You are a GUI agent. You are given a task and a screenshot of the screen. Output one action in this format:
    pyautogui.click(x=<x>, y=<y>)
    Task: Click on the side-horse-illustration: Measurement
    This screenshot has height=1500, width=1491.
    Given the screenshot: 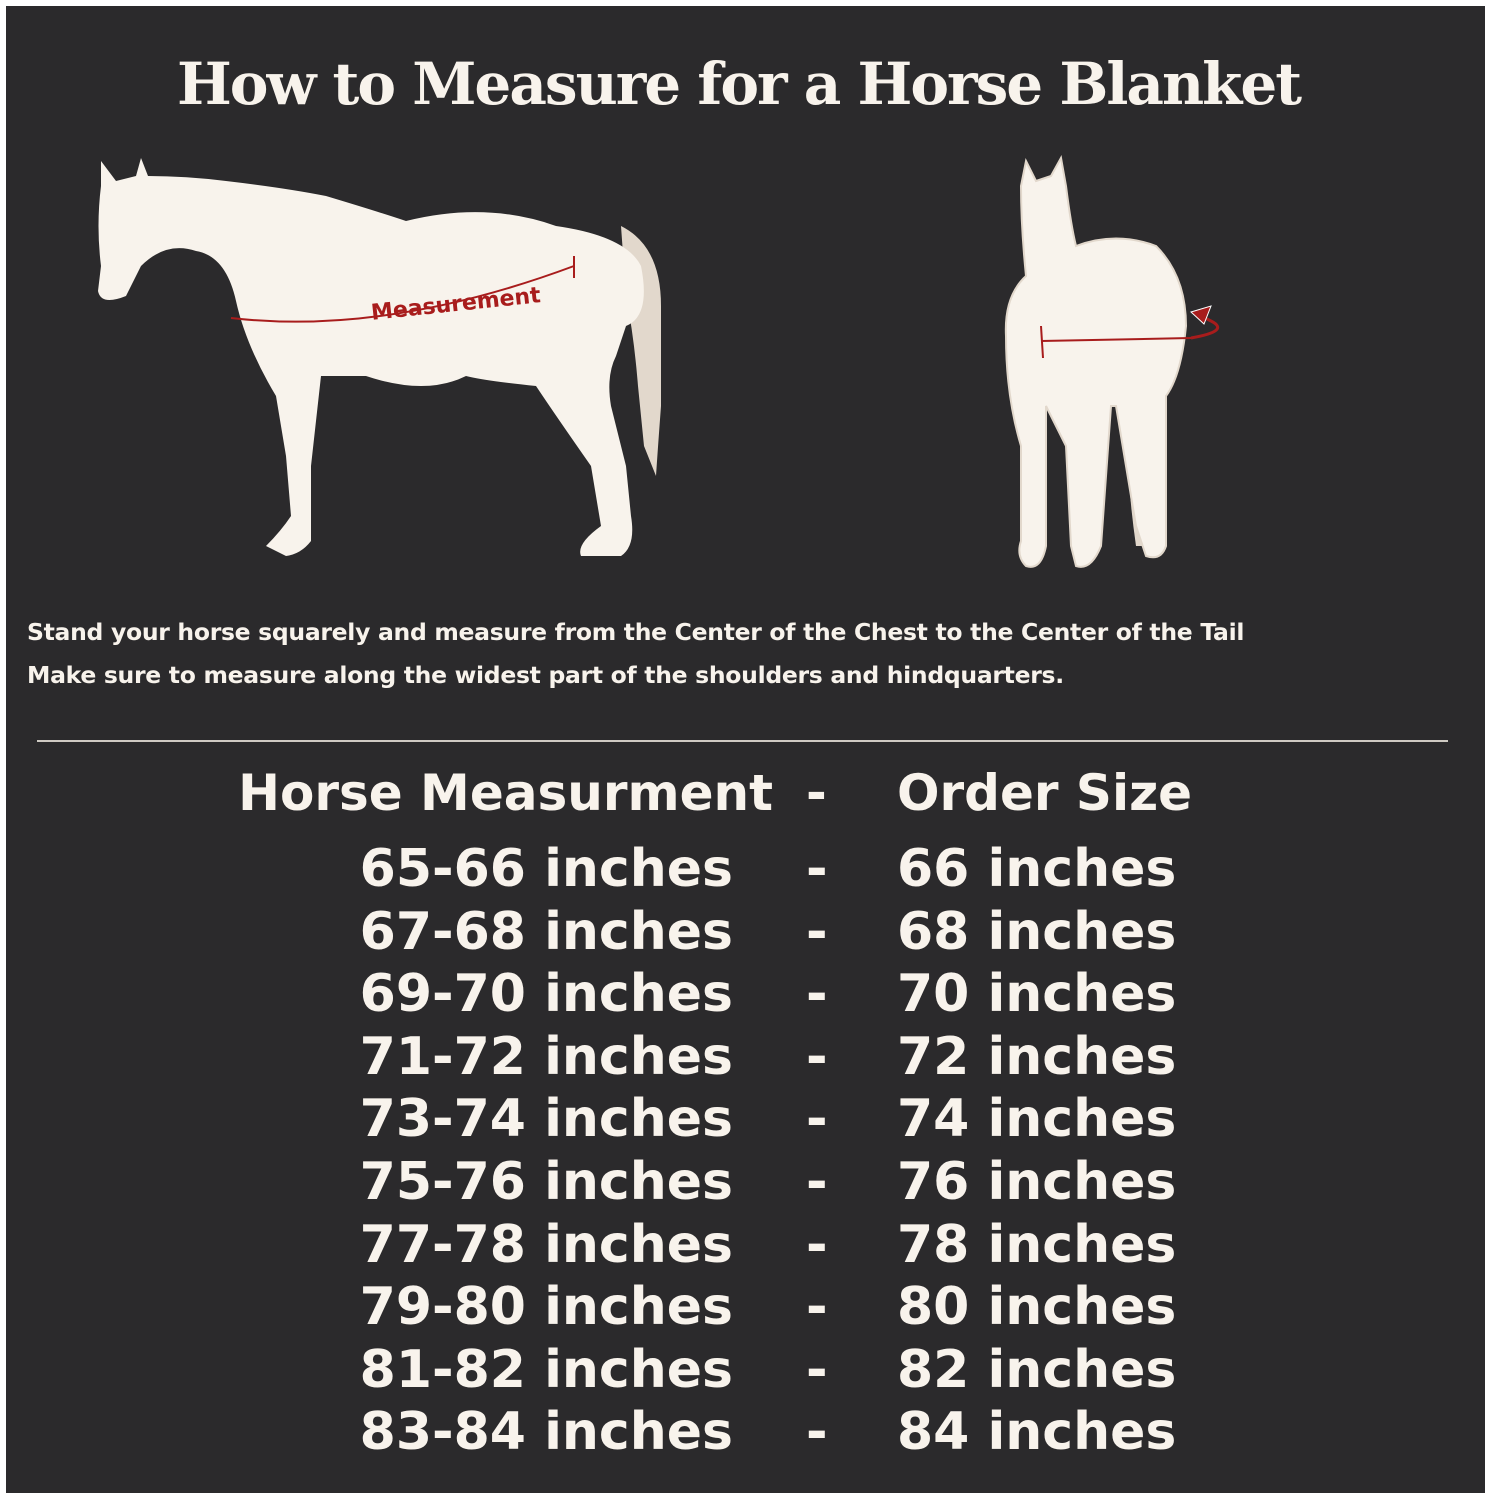 What is the action you would take?
    pyautogui.click(x=379, y=357)
    